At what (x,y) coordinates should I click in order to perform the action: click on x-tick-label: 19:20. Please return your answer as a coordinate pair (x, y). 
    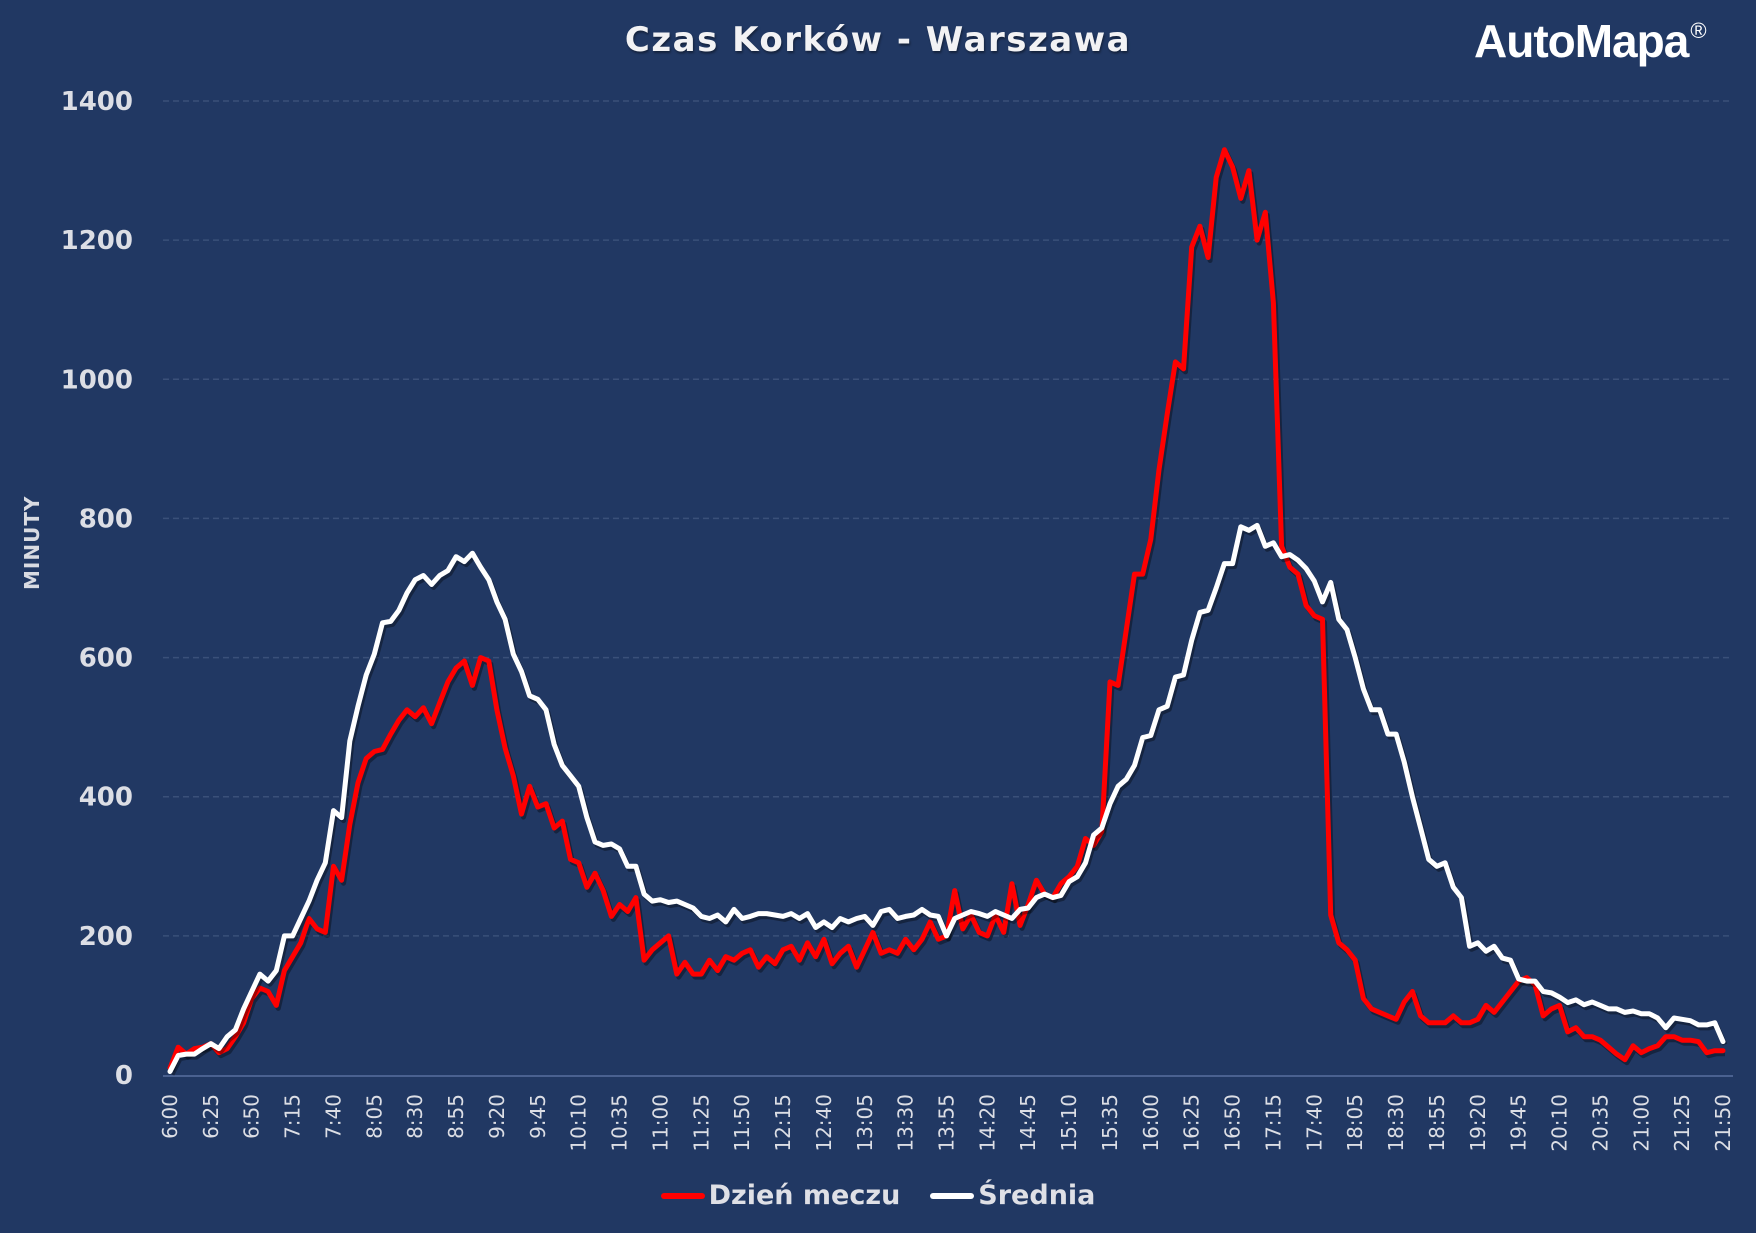
    Looking at the image, I should click on (1478, 1123).